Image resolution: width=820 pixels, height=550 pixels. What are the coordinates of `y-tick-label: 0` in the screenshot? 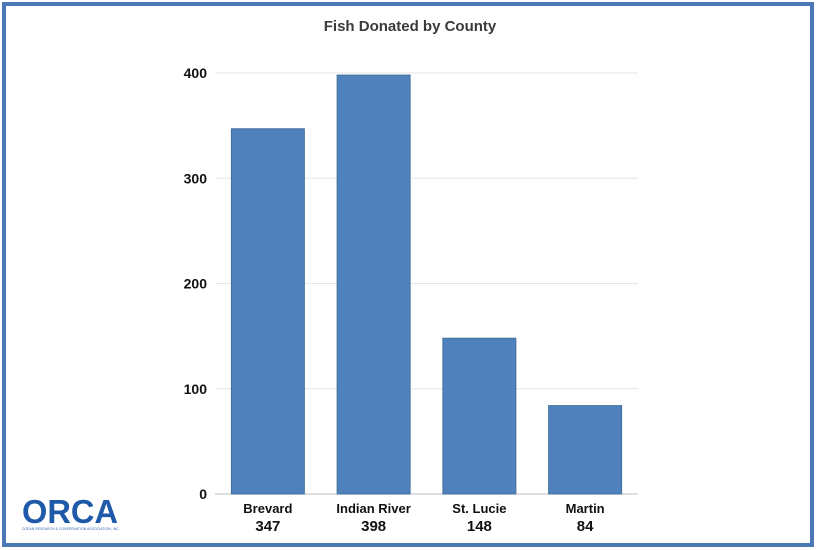 It's located at (203, 494).